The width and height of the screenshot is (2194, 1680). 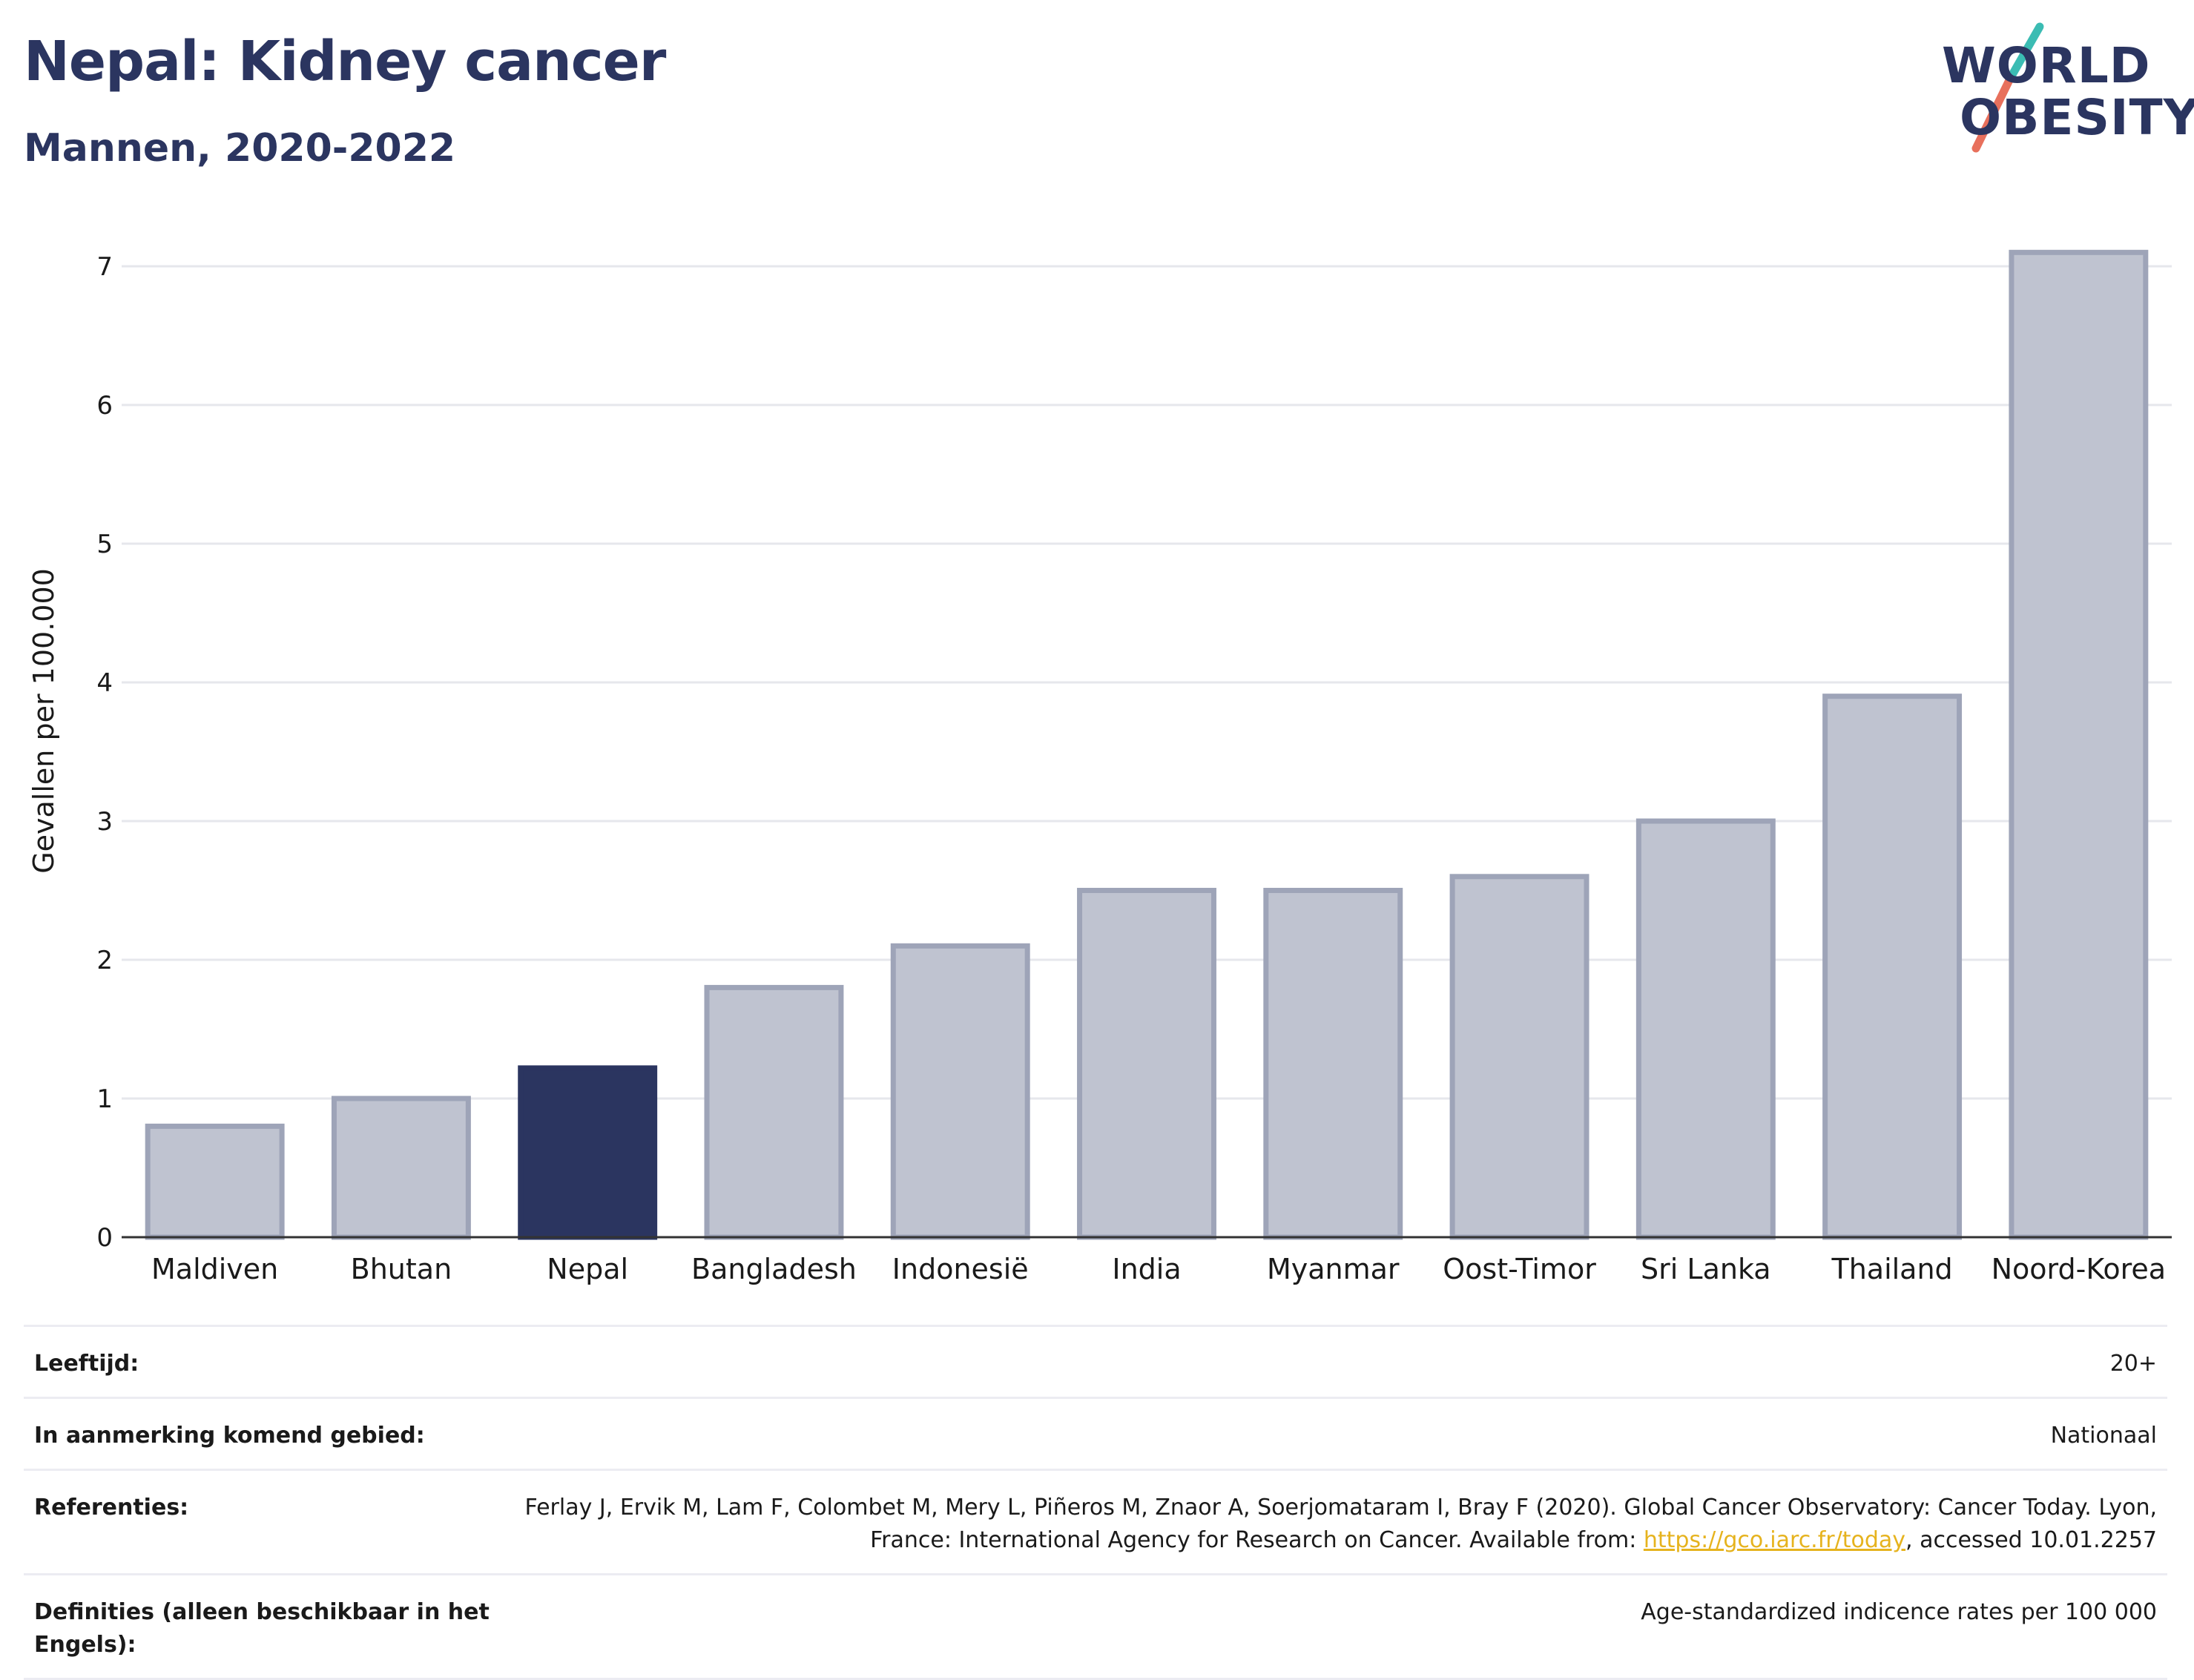 What do you see at coordinates (2031, 1540) in the screenshot?
I see `reference-accessed: , accessed 10.01.2257` at bounding box center [2031, 1540].